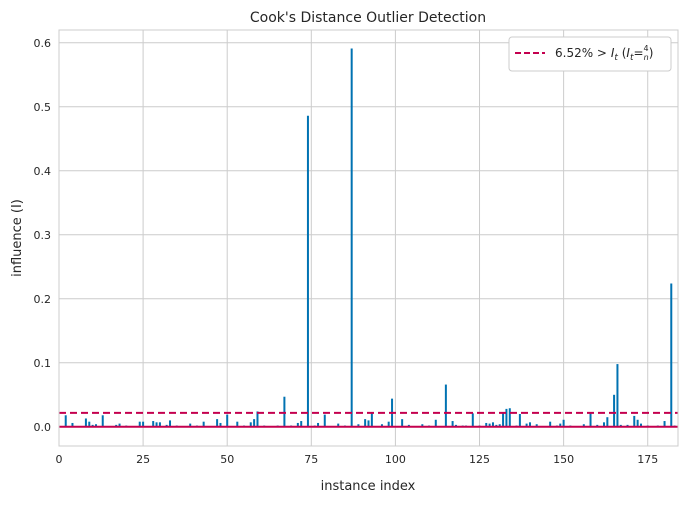 This screenshot has width=688, height=505. I want to click on x-axis-title: instance index, so click(368, 486).